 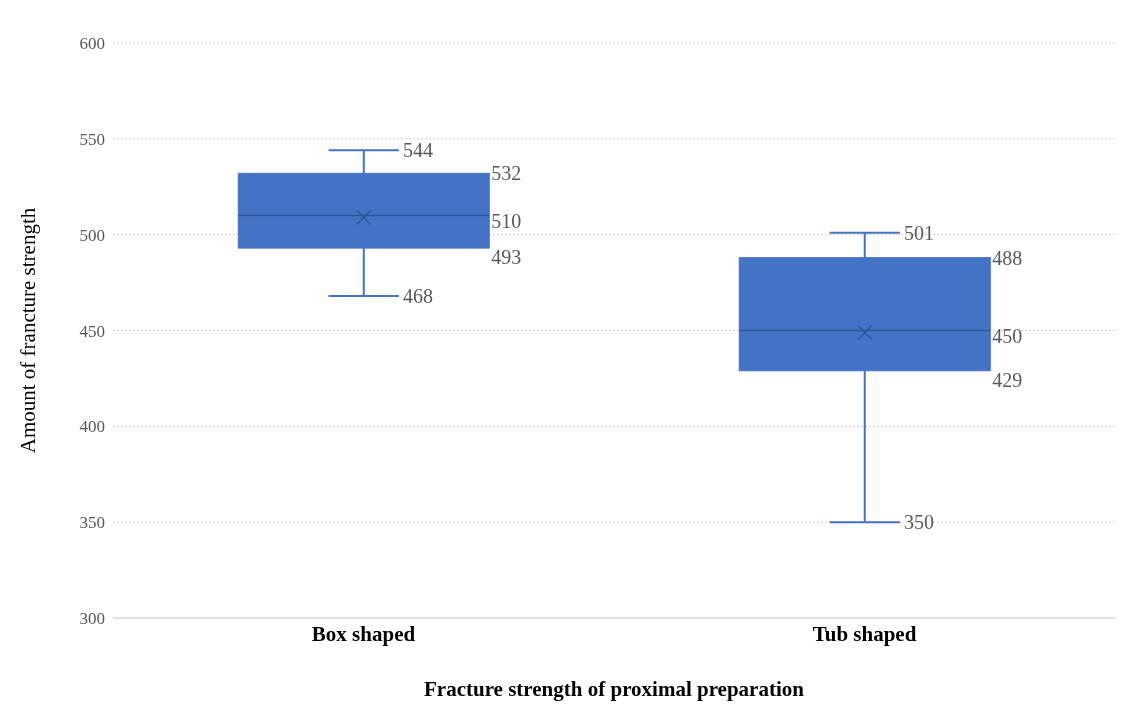 What do you see at coordinates (506, 220) in the screenshot?
I see `annotation: 510` at bounding box center [506, 220].